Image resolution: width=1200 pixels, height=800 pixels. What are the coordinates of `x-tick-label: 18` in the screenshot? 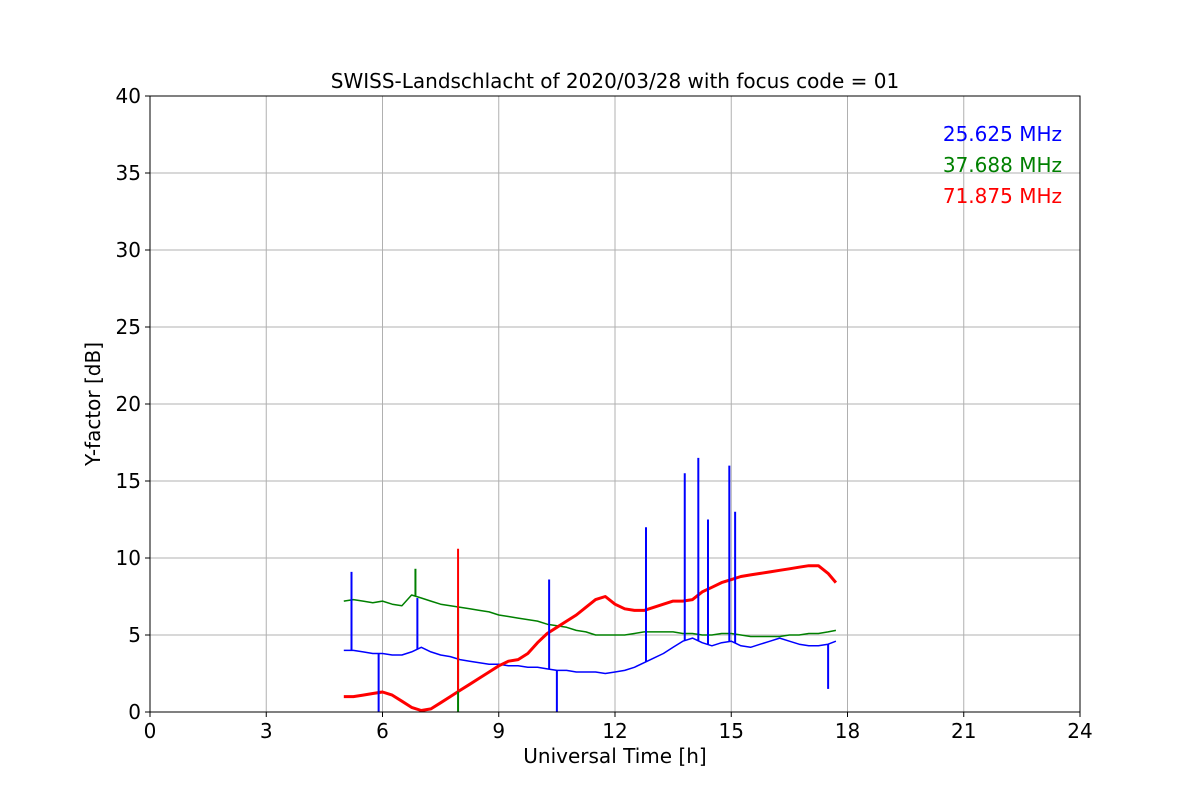 It's located at (847, 731).